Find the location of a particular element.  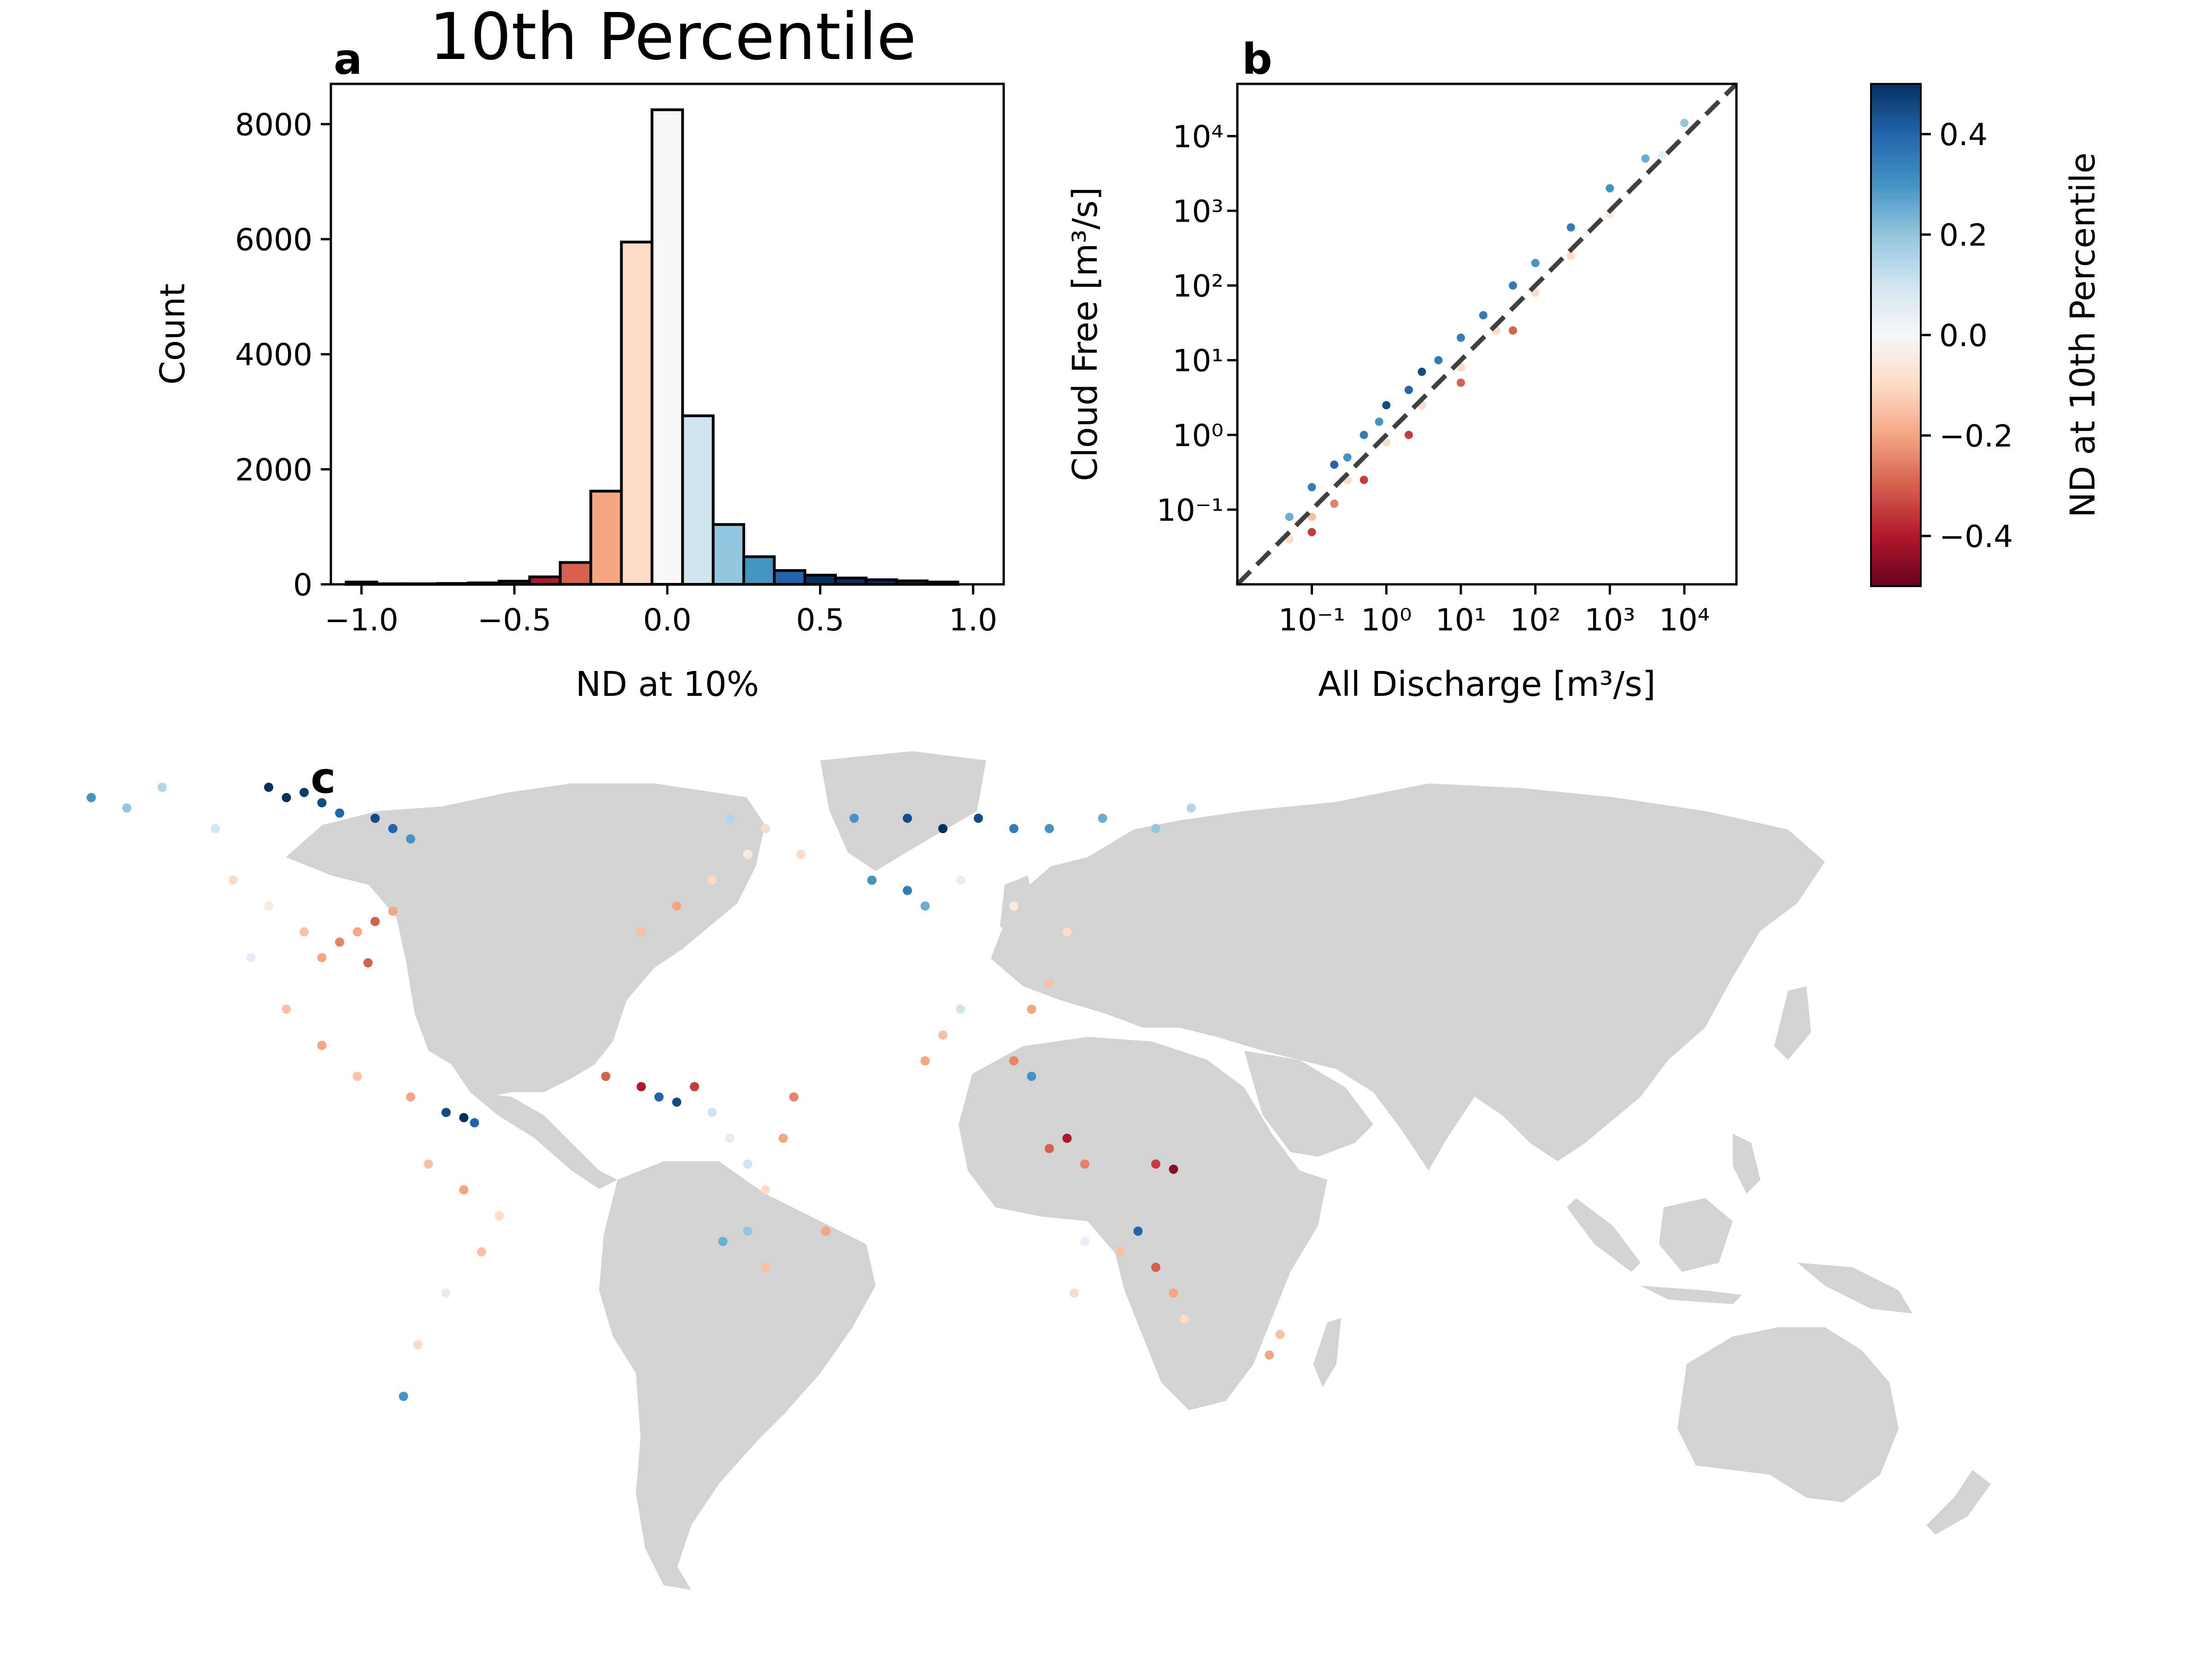

scatter-y-tick-label: 10³ is located at coordinates (1198, 211).